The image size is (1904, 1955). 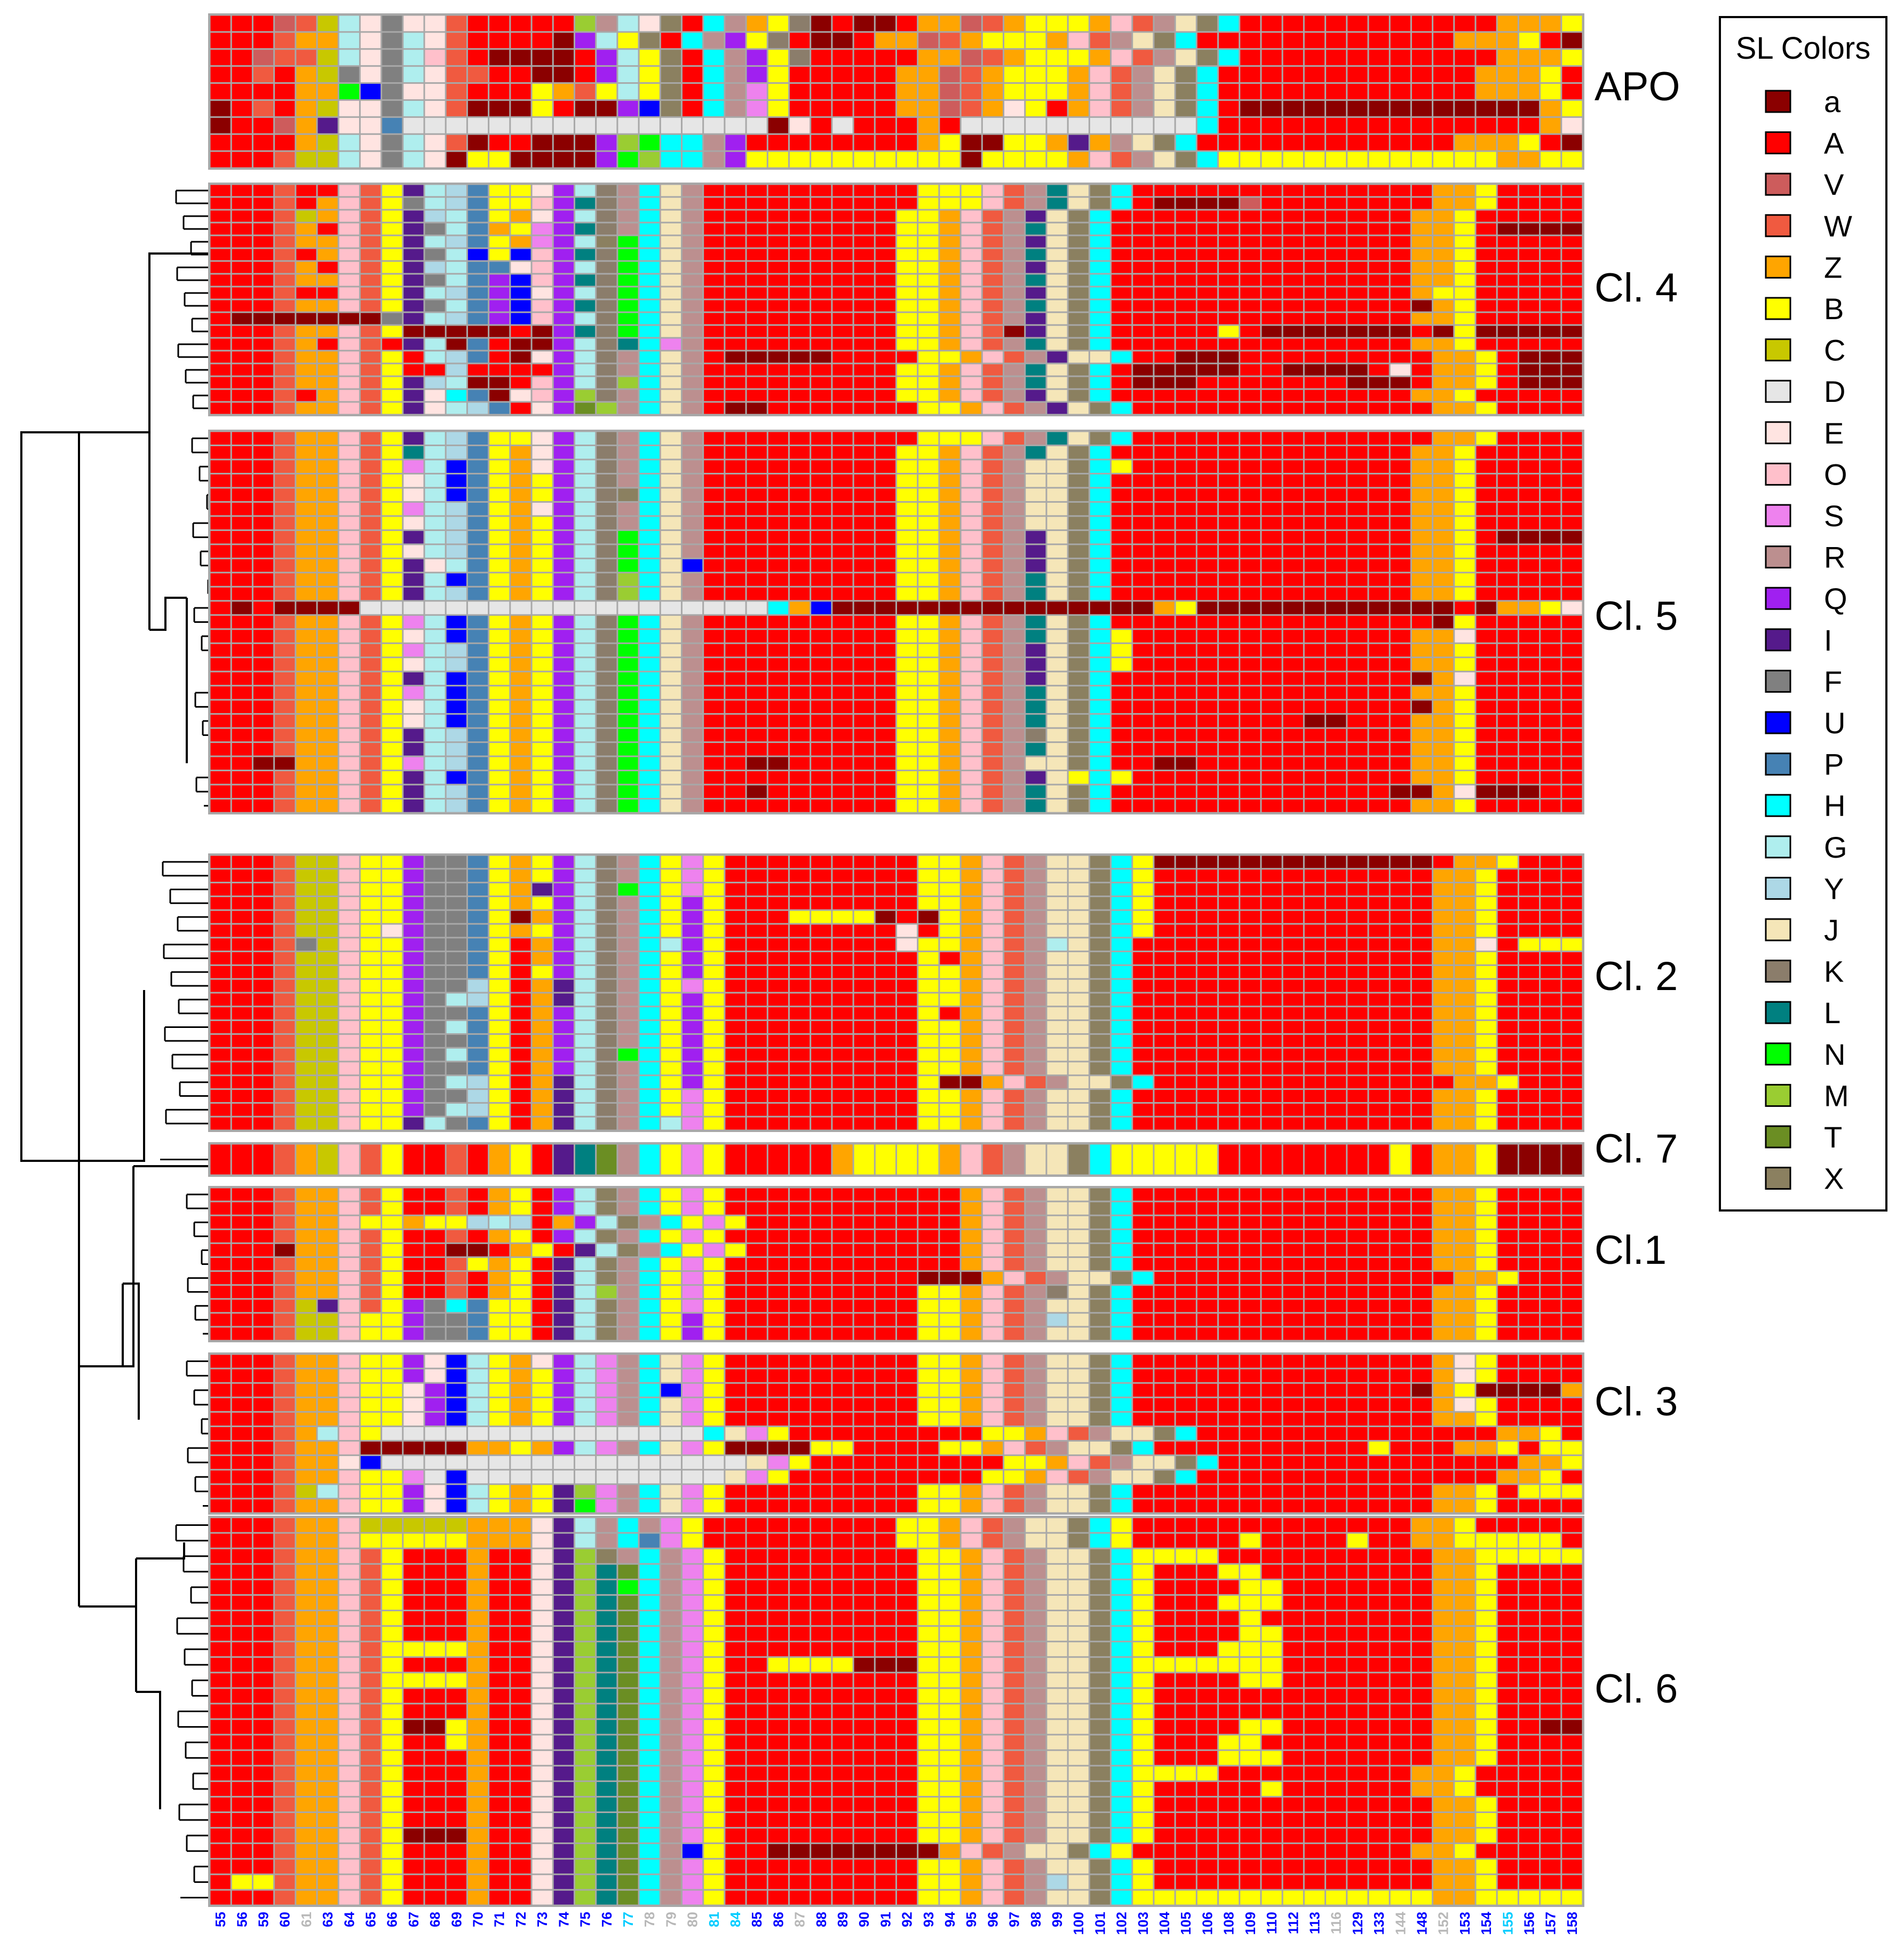 I want to click on dendrogram-leaf, so click(x=191, y=1533).